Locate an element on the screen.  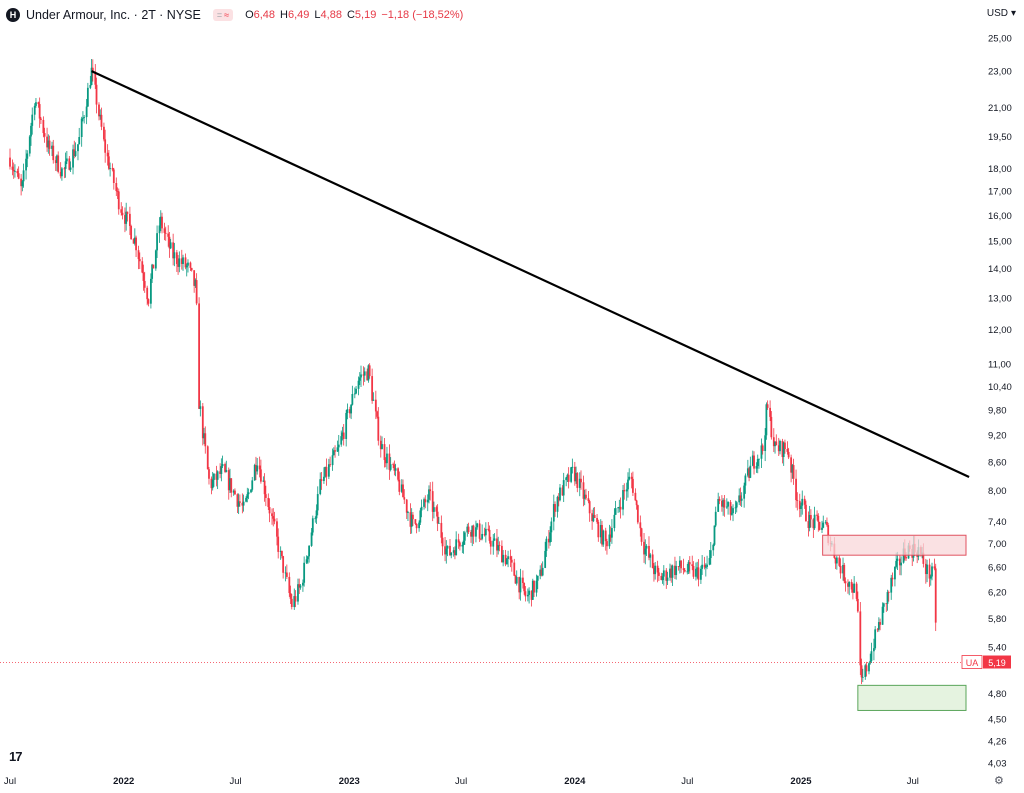
settings-gear-icon: ⚙ is located at coordinates (999, 781).